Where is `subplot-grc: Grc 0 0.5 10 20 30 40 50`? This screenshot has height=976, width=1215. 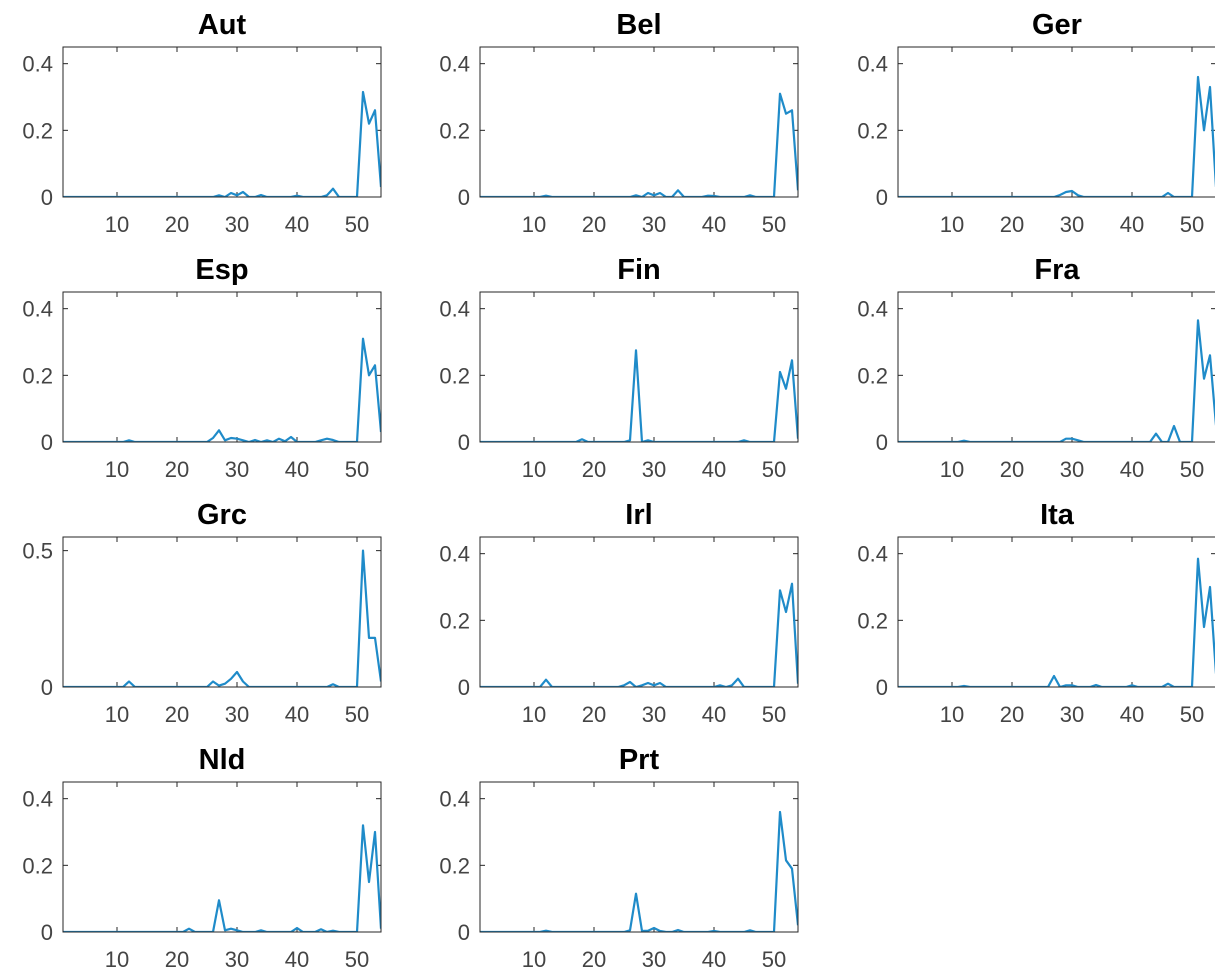 subplot-grc: Grc 0 0.5 10 20 30 40 50 is located at coordinates (202, 613).